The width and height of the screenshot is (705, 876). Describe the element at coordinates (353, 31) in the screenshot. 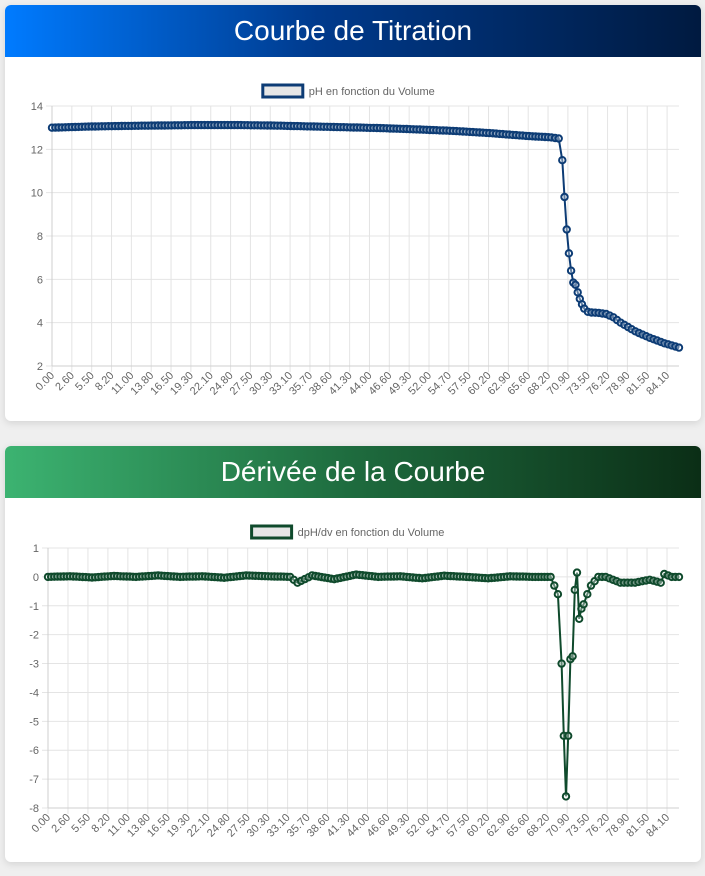

I see `titration-card-header: Courbe de Titration` at that location.